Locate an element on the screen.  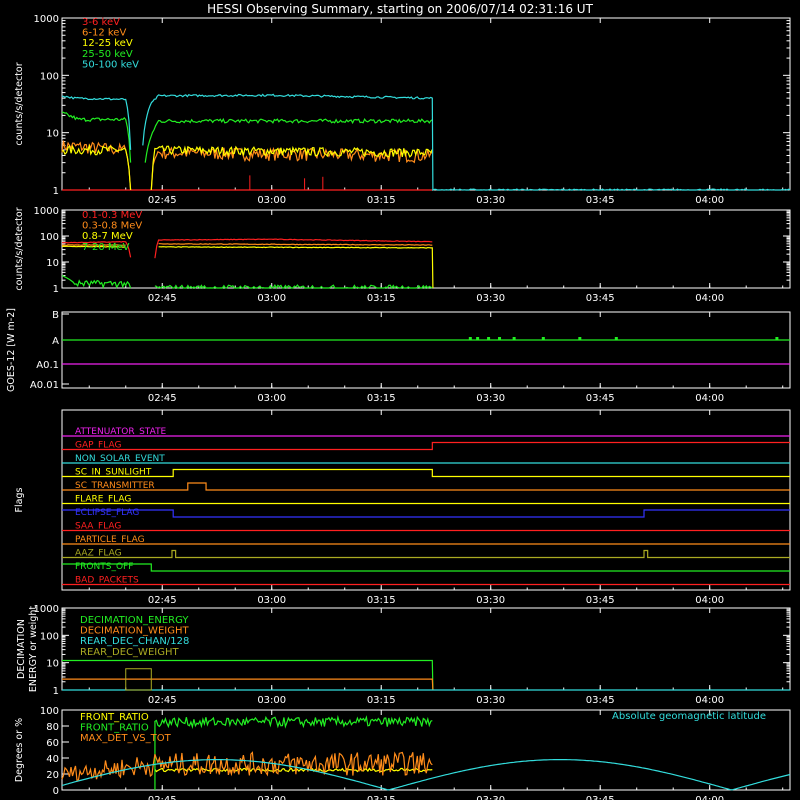
y-tick-label: A0.01 is located at coordinates (44, 385).